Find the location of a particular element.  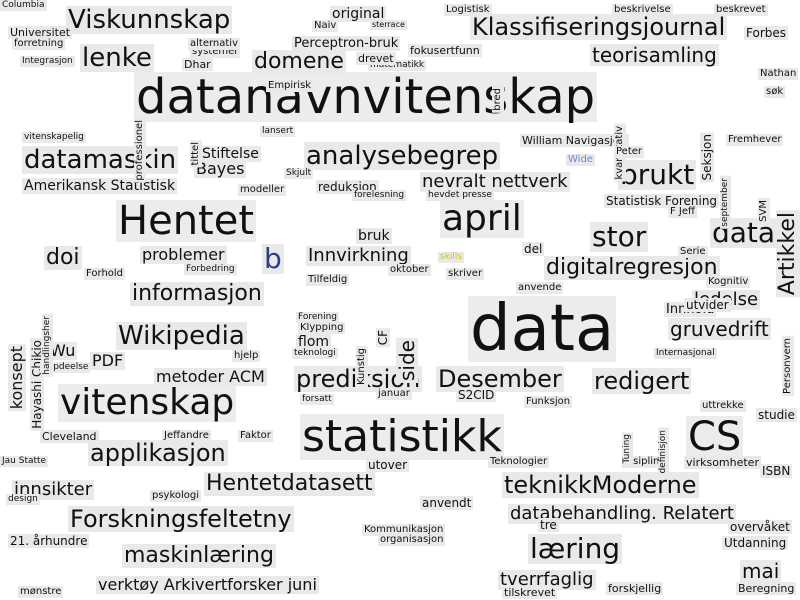

word-drevet: drevet is located at coordinates (376, 58).